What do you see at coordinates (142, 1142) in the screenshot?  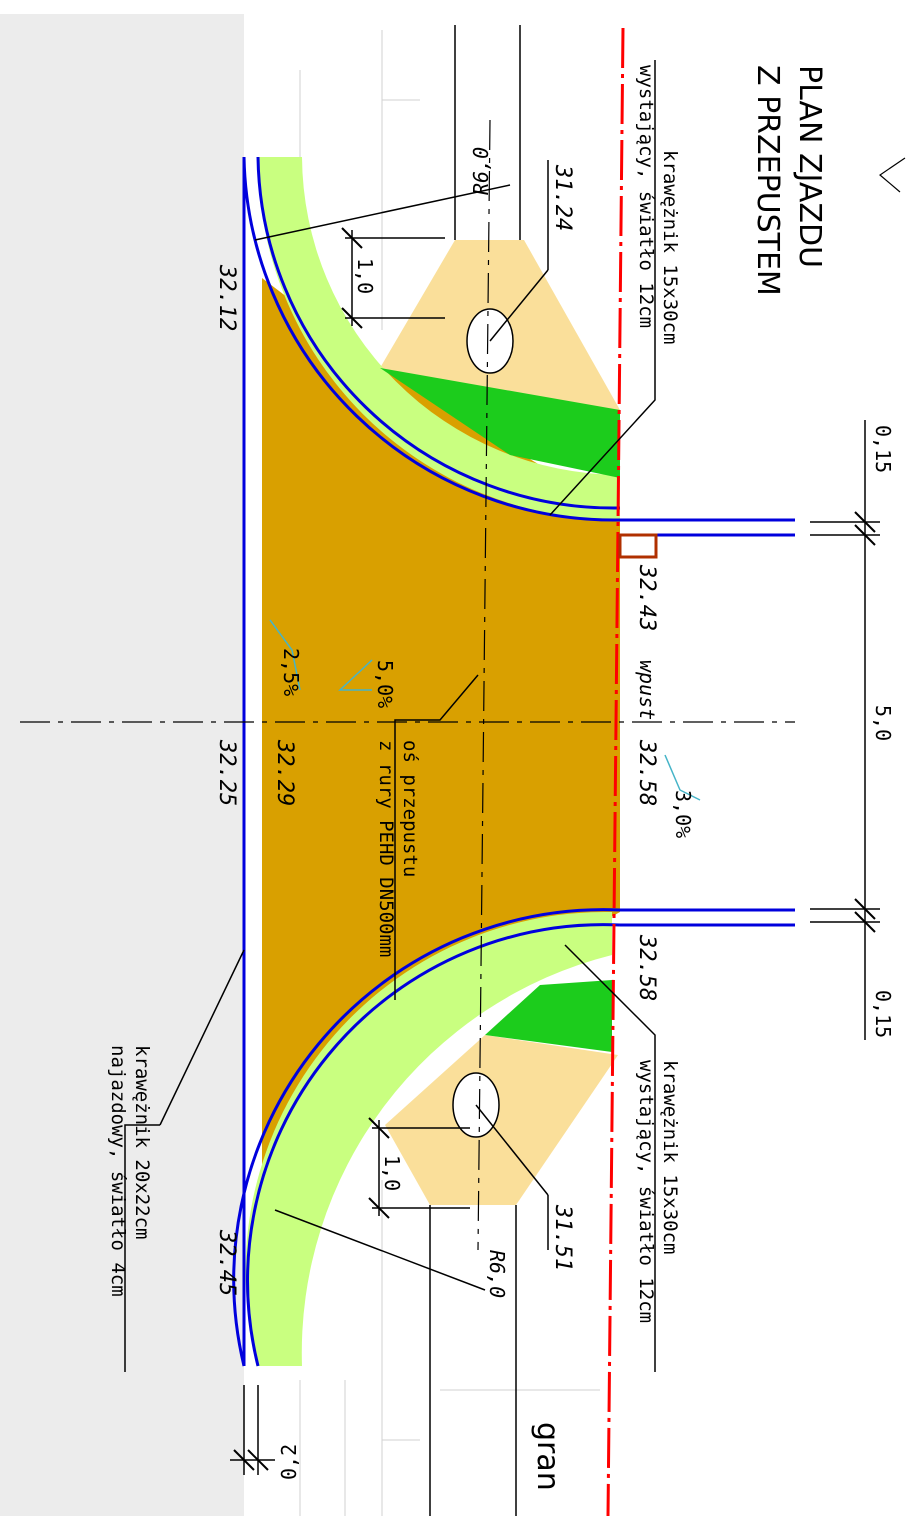 I see `curb-road-label-1: krawężnik 20x22cm` at bounding box center [142, 1142].